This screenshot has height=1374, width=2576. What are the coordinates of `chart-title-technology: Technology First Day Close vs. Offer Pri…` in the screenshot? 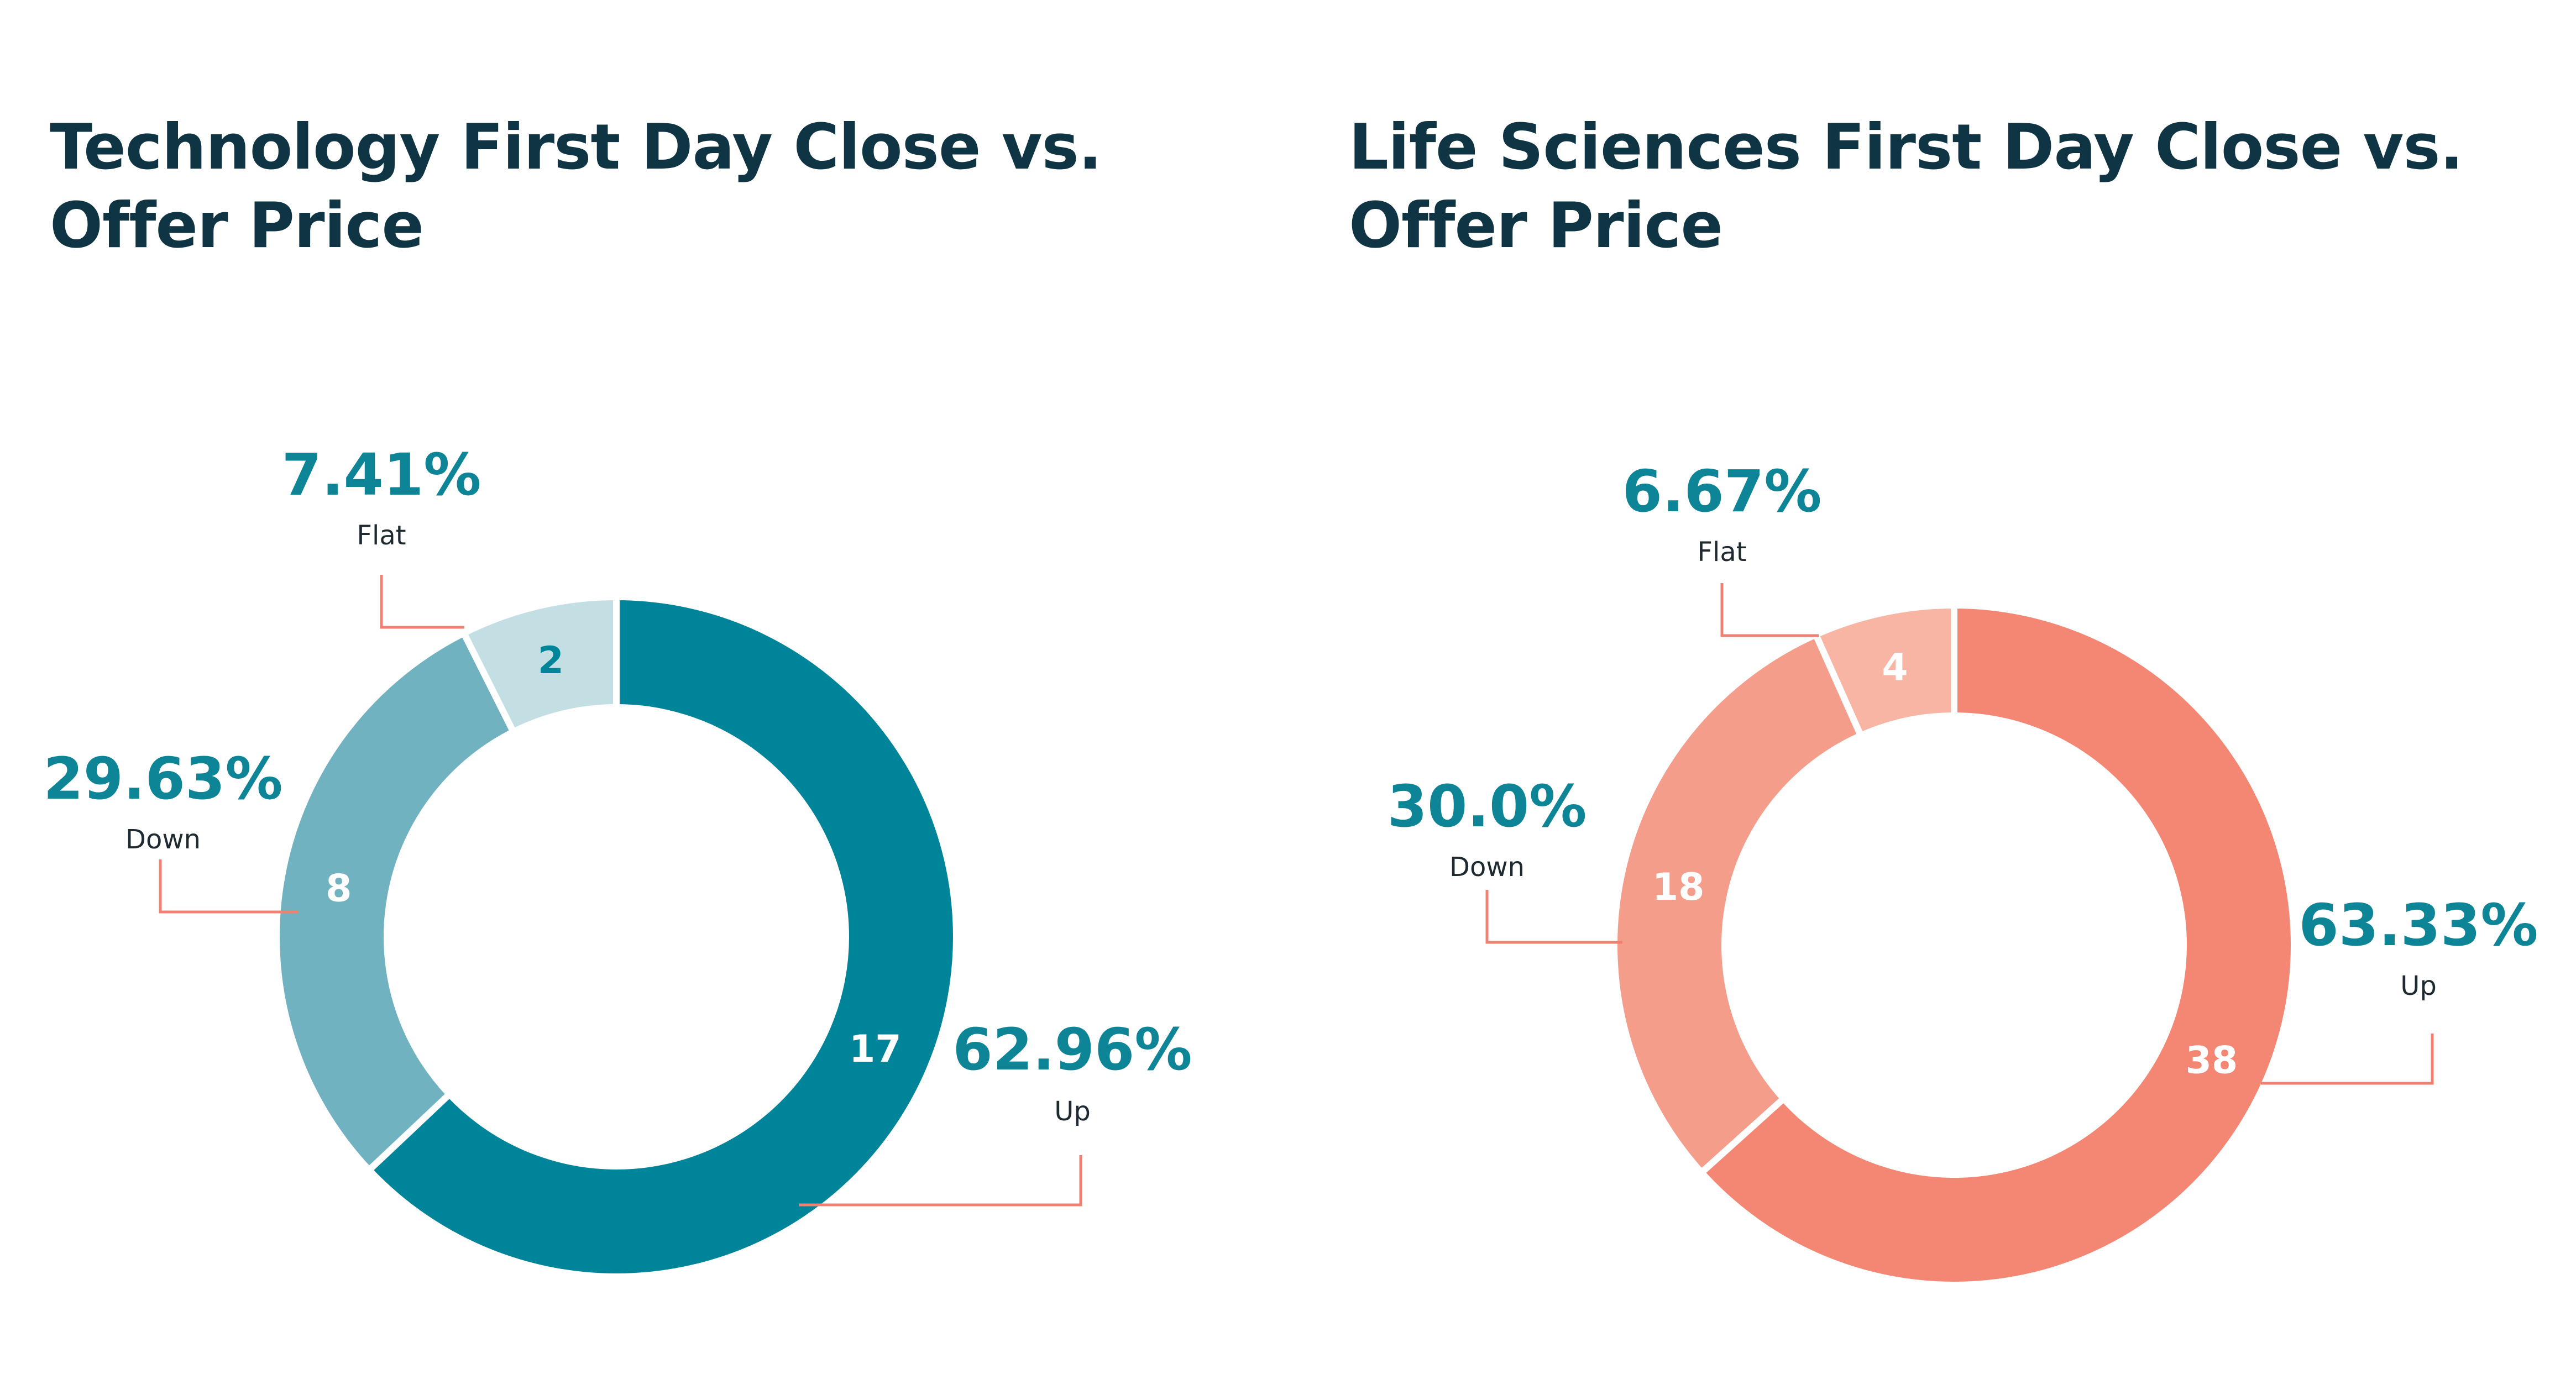 It's located at (576, 186).